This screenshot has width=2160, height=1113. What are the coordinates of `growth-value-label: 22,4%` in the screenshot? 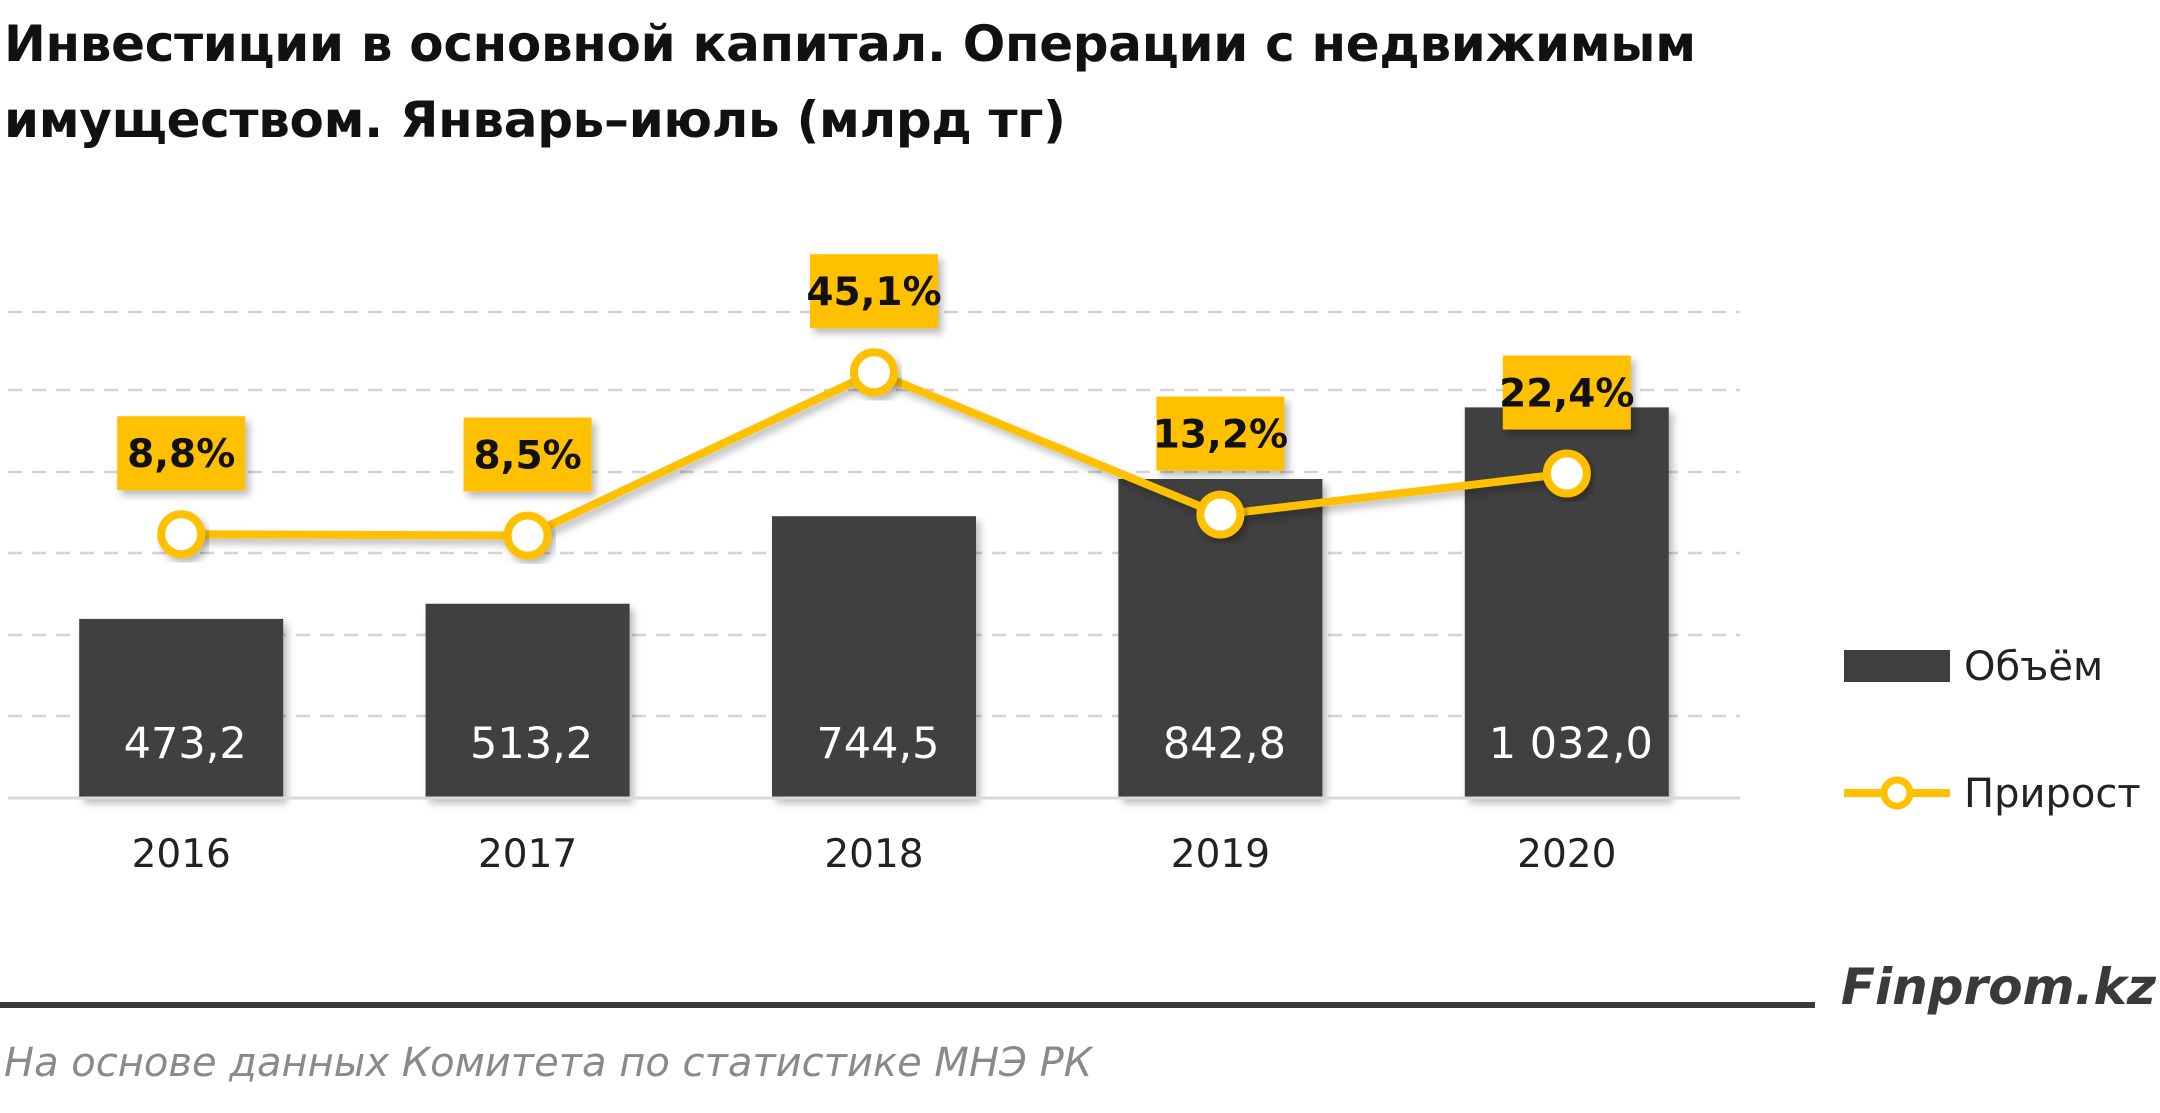 It's located at (1566, 394).